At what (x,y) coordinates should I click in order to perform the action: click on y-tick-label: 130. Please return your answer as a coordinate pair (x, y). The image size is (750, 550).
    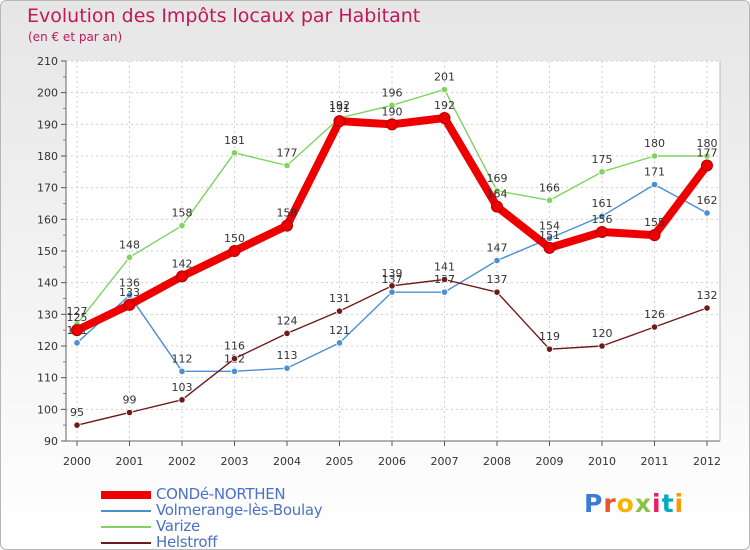
    Looking at the image, I should click on (47, 314).